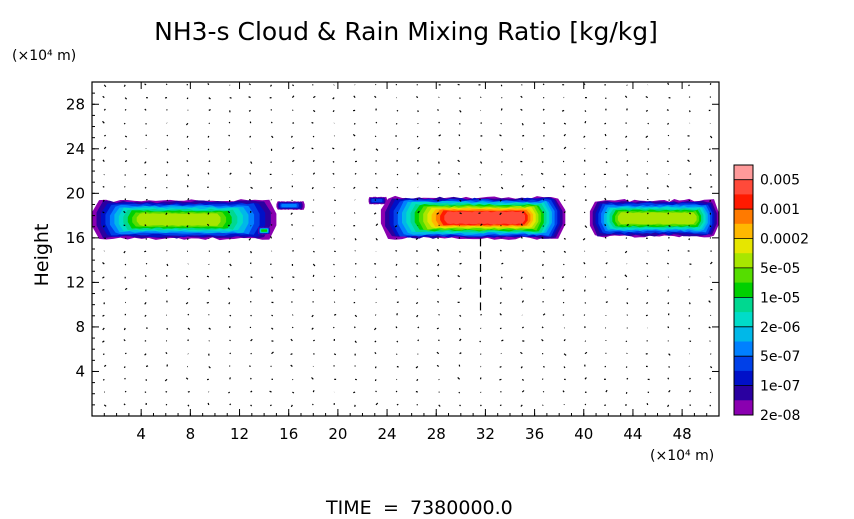 This screenshot has width=854, height=519. I want to click on x-tick-label: 32, so click(485, 434).